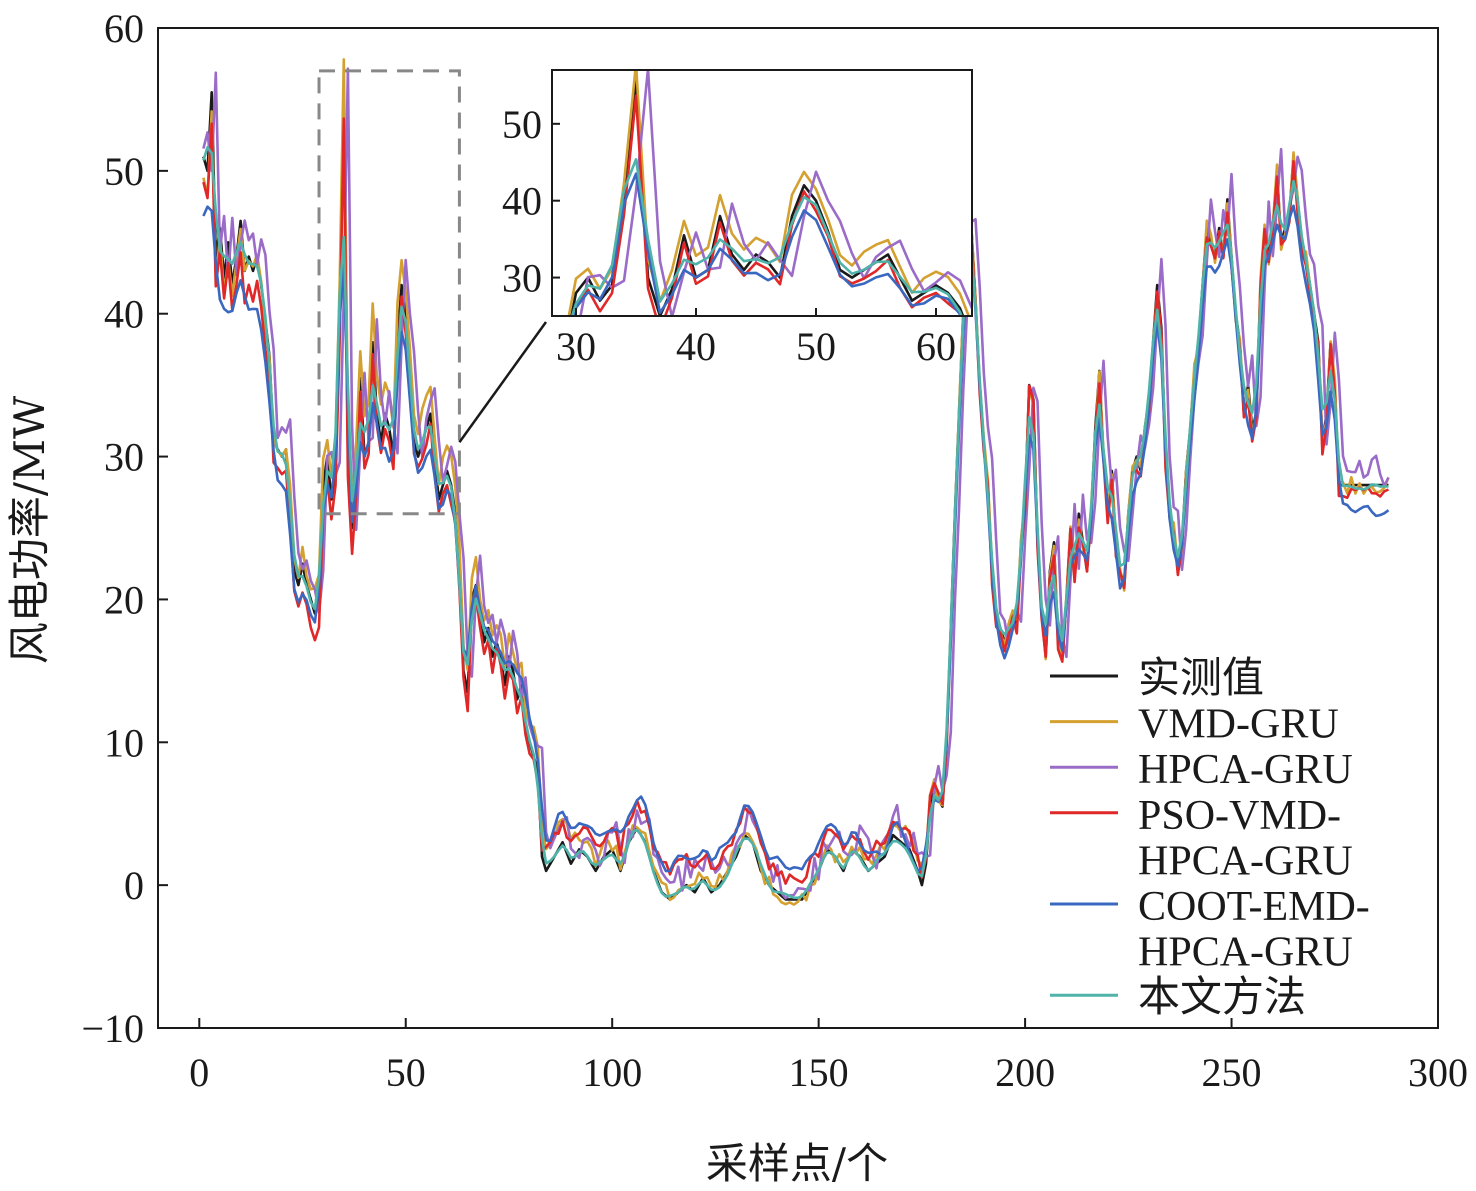 This screenshot has width=1476, height=1191. Describe the element at coordinates (29, 529) in the screenshot. I see `y-axis-label: 风电功率/MW` at that location.